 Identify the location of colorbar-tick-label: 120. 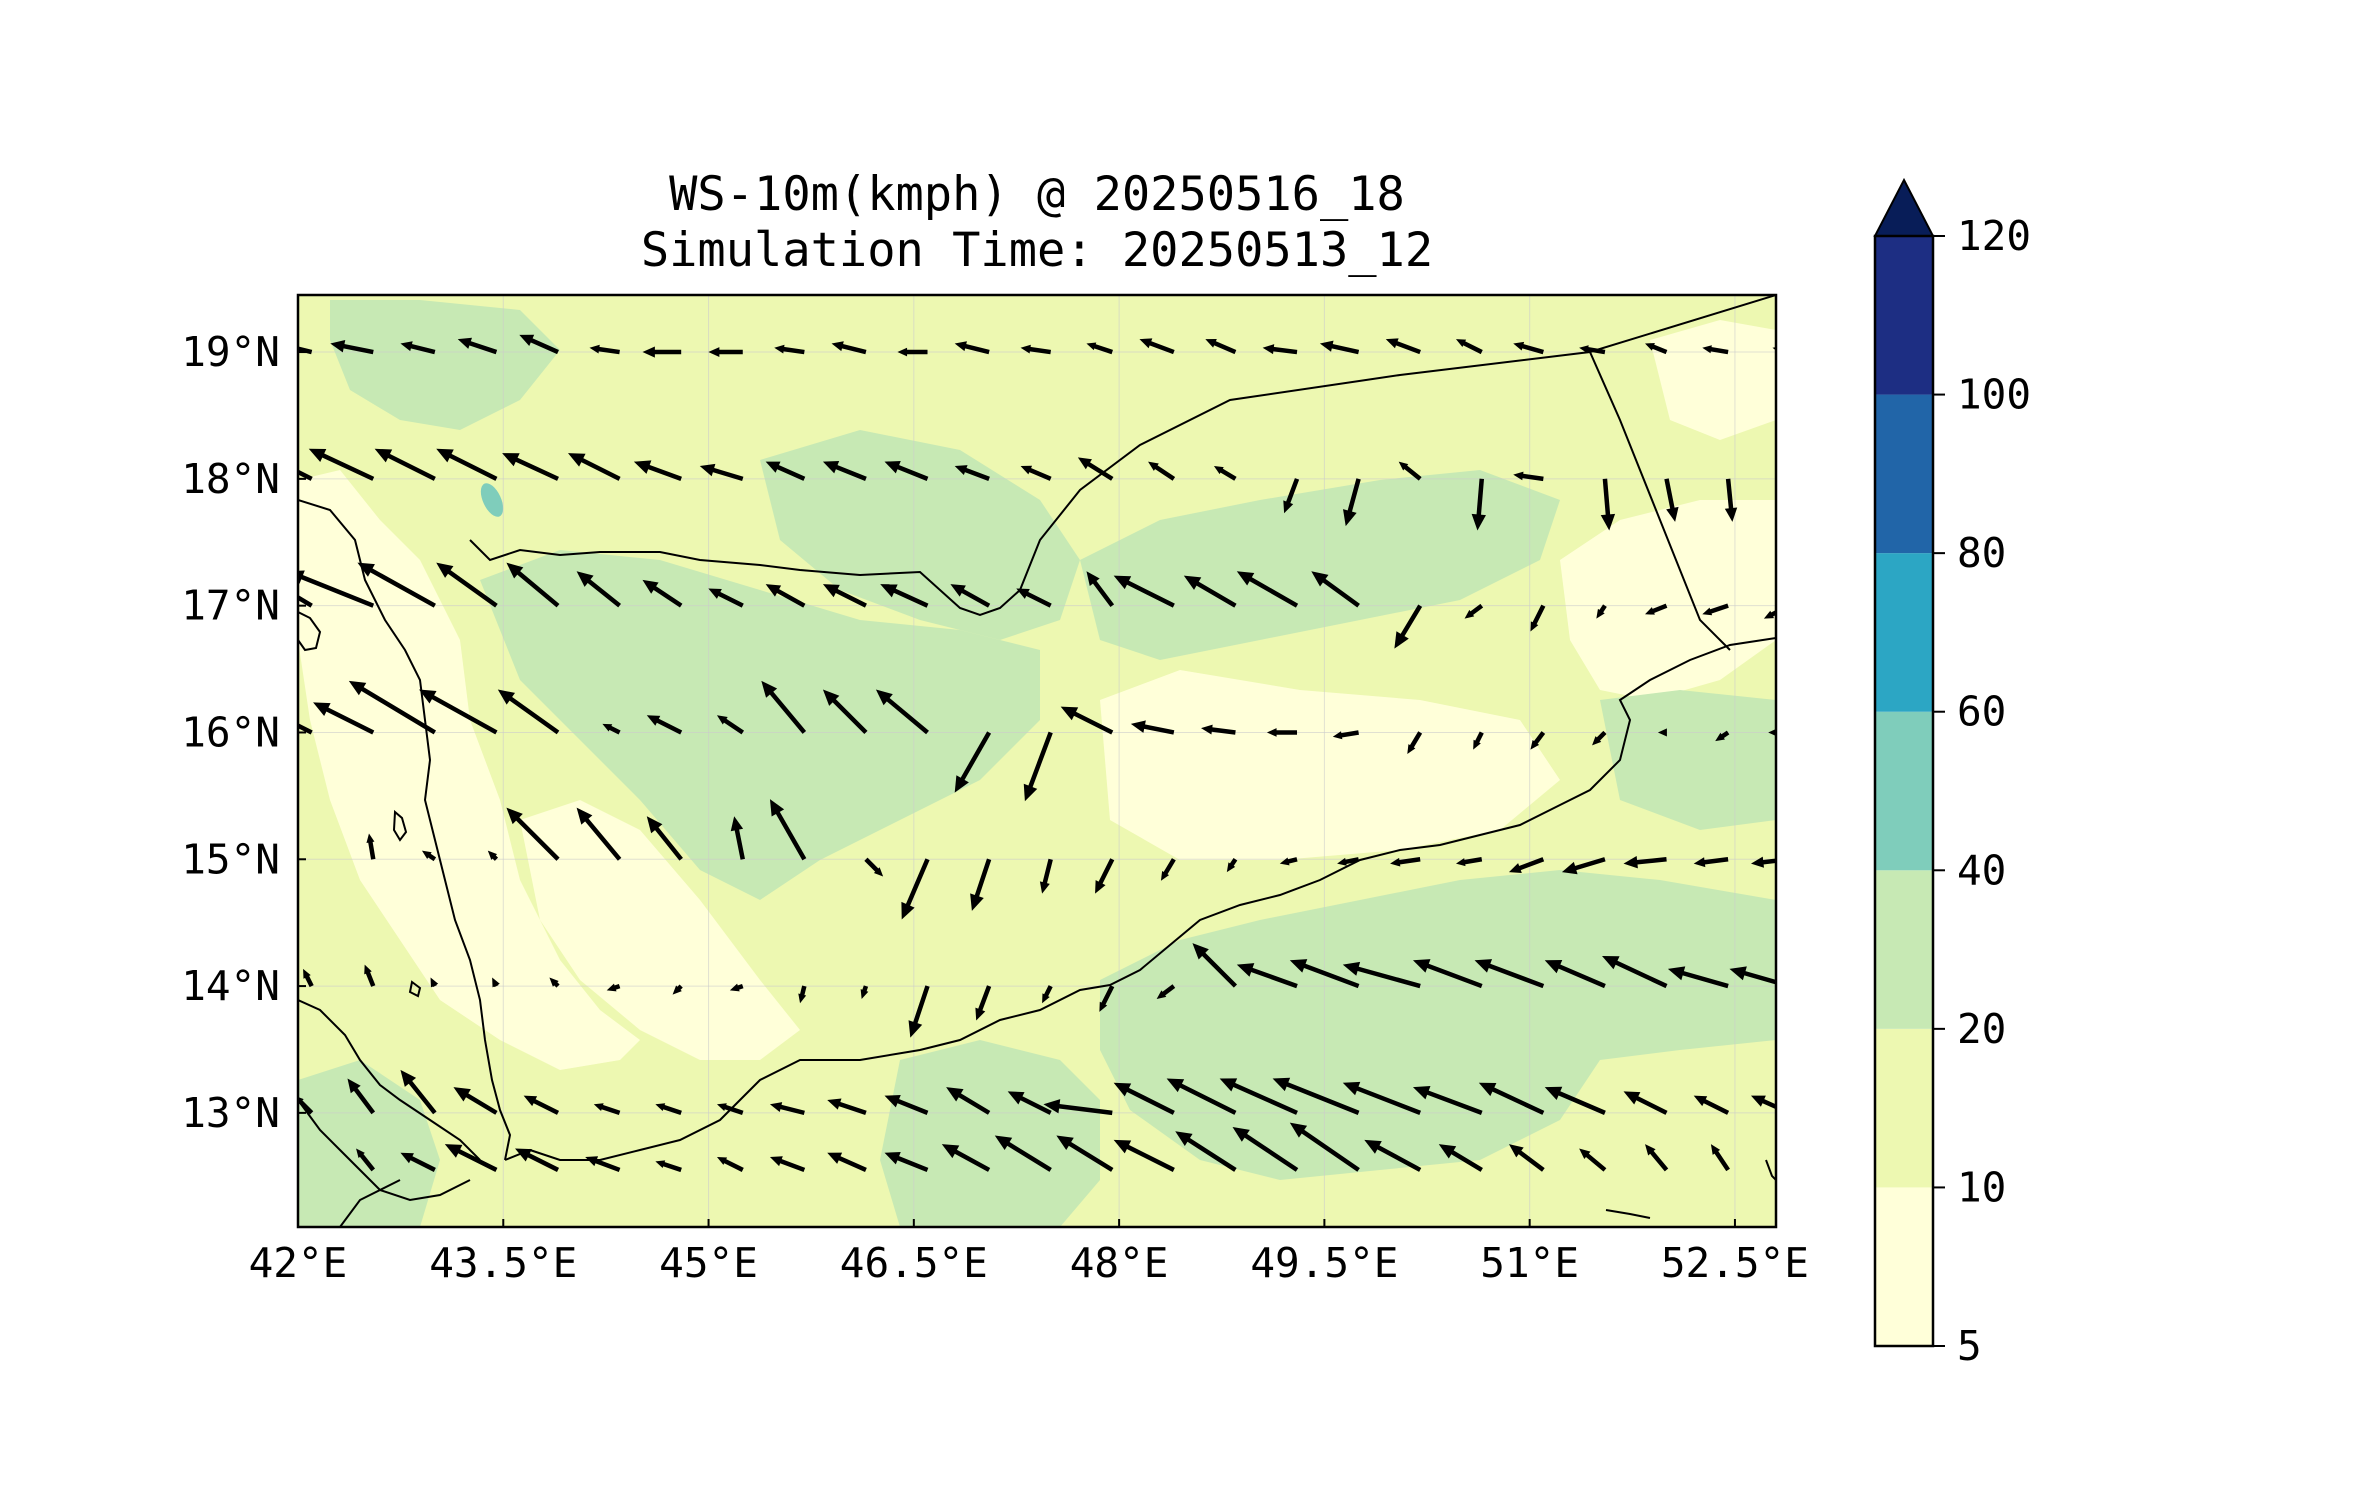
(1994, 236).